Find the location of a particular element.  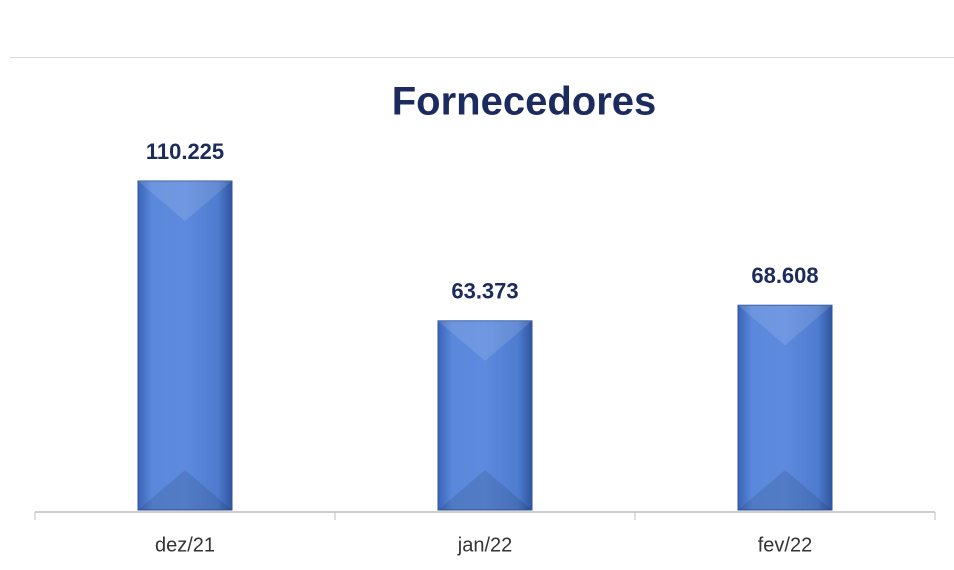

category-axis is located at coordinates (485, 515).